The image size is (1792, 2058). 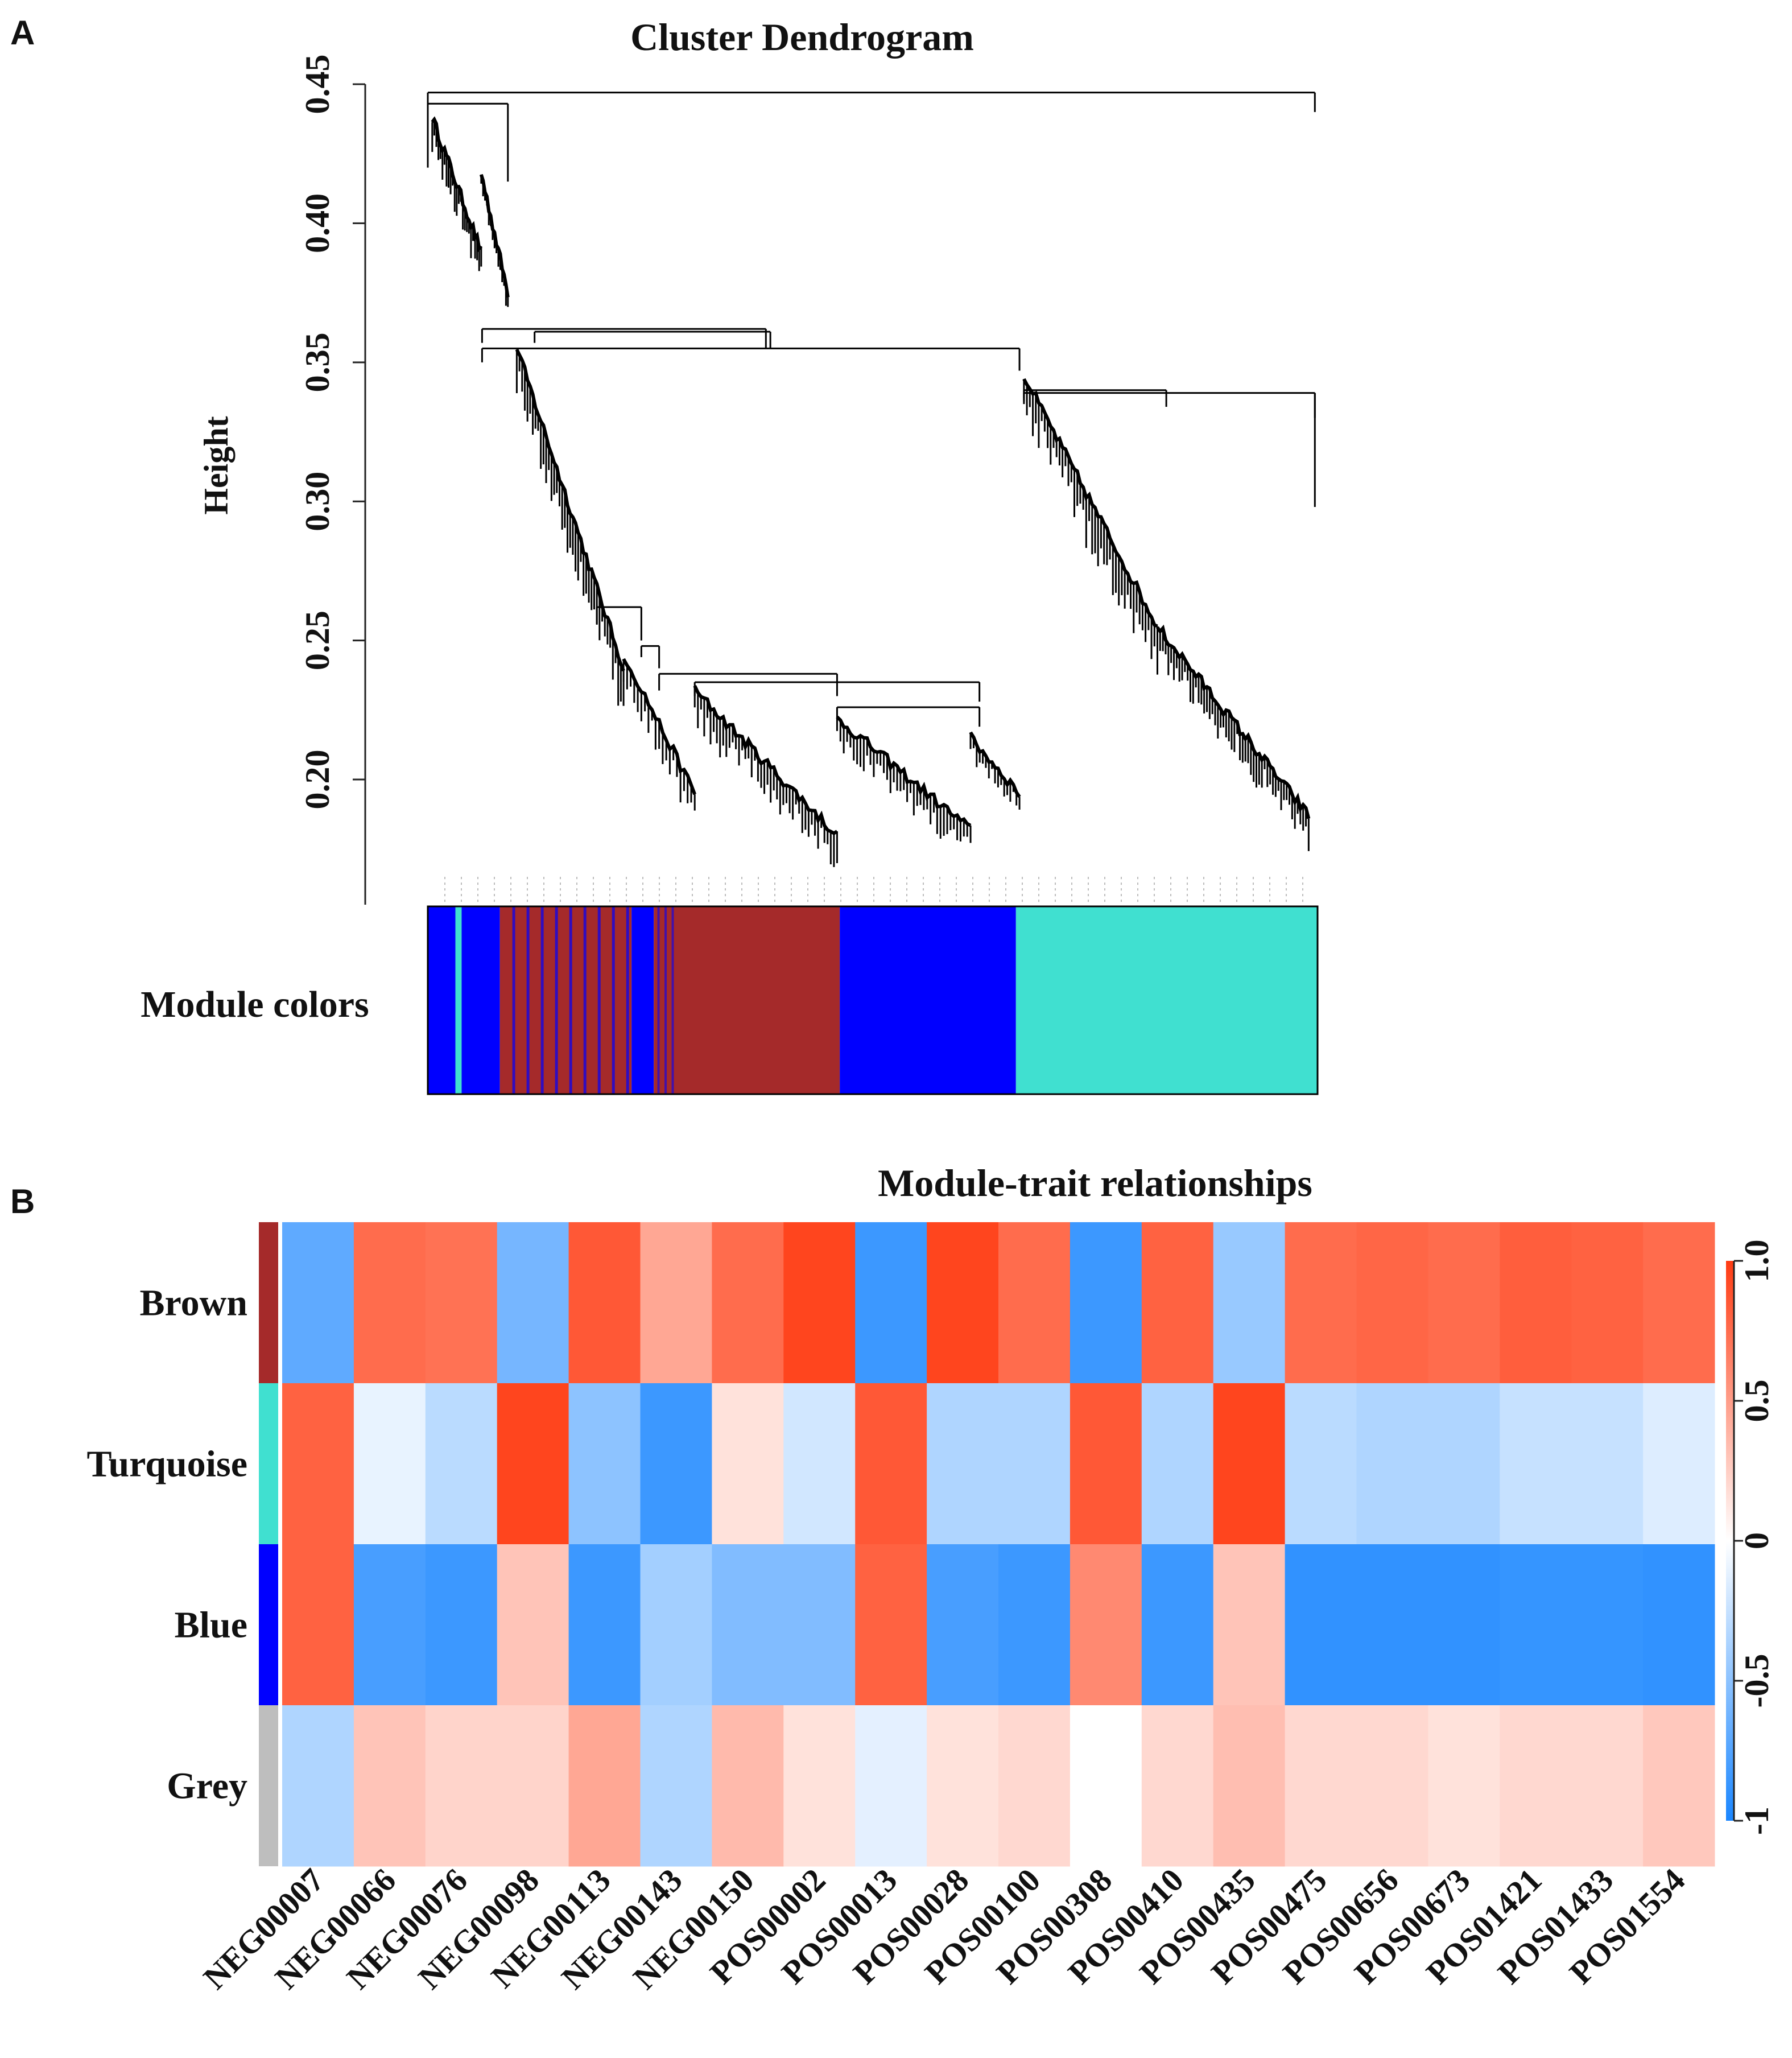 I want to click on module-segment-turquoise, so click(x=1166, y=1000).